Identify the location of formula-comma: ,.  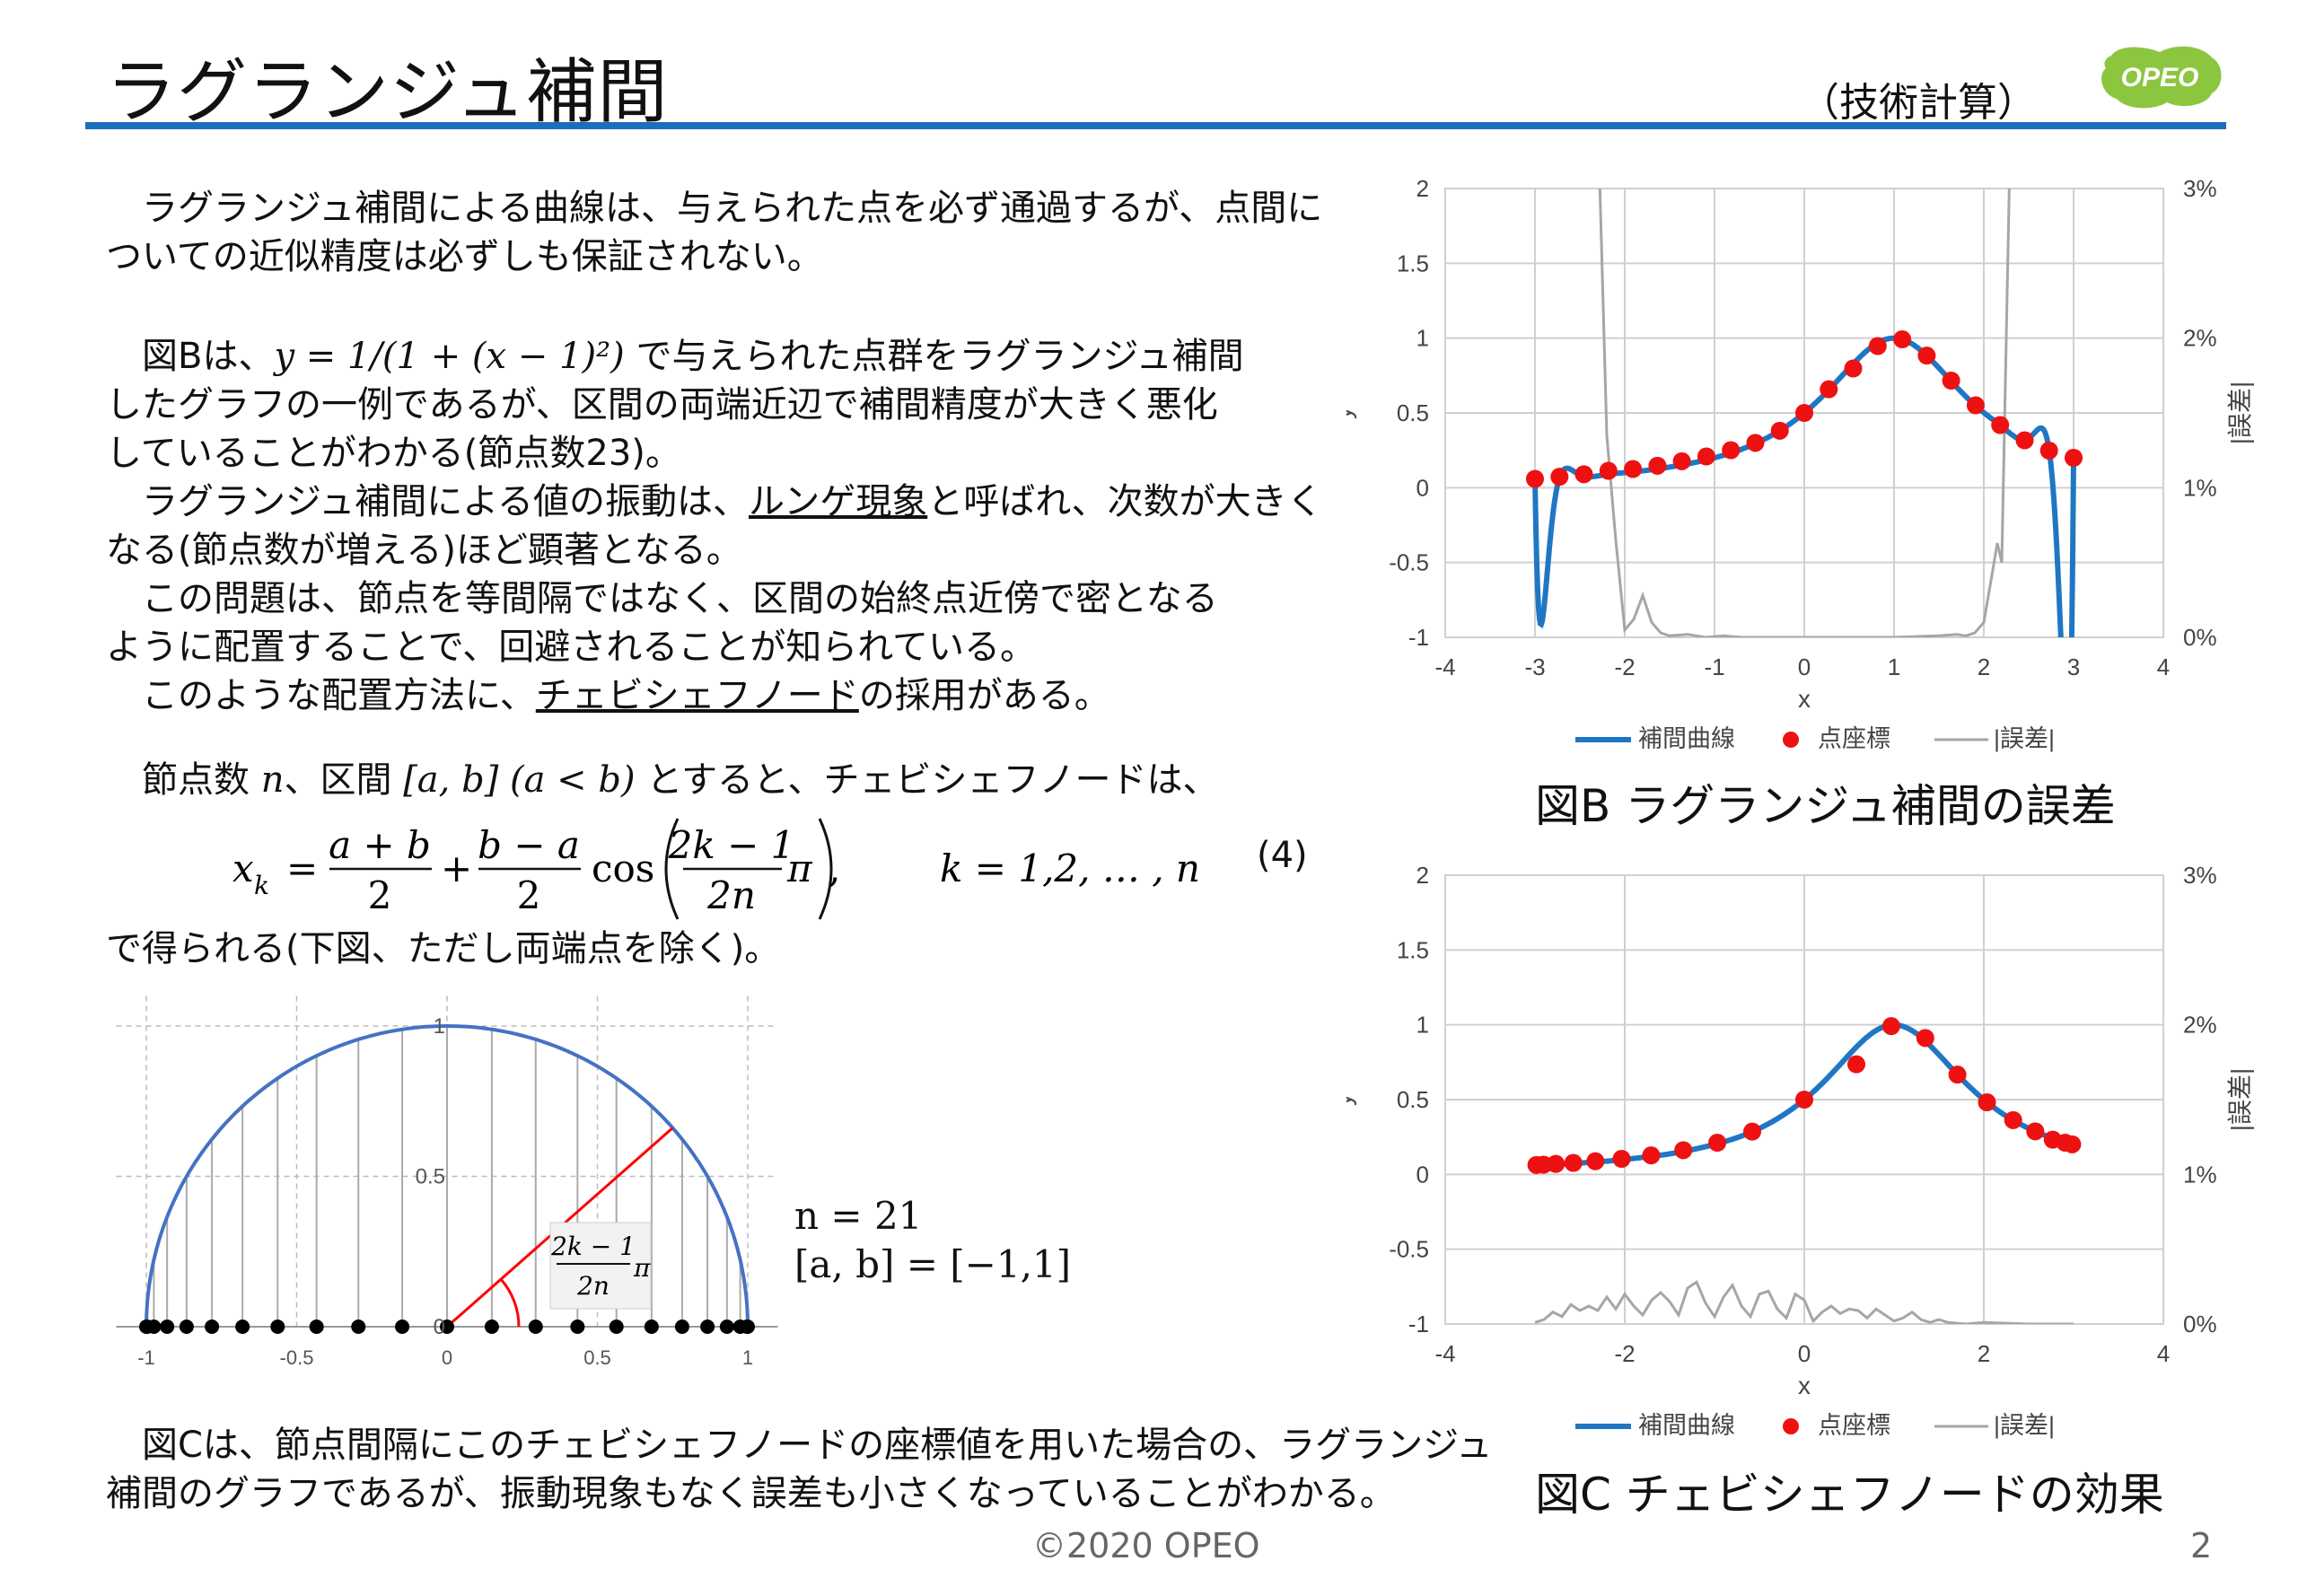
(834, 868).